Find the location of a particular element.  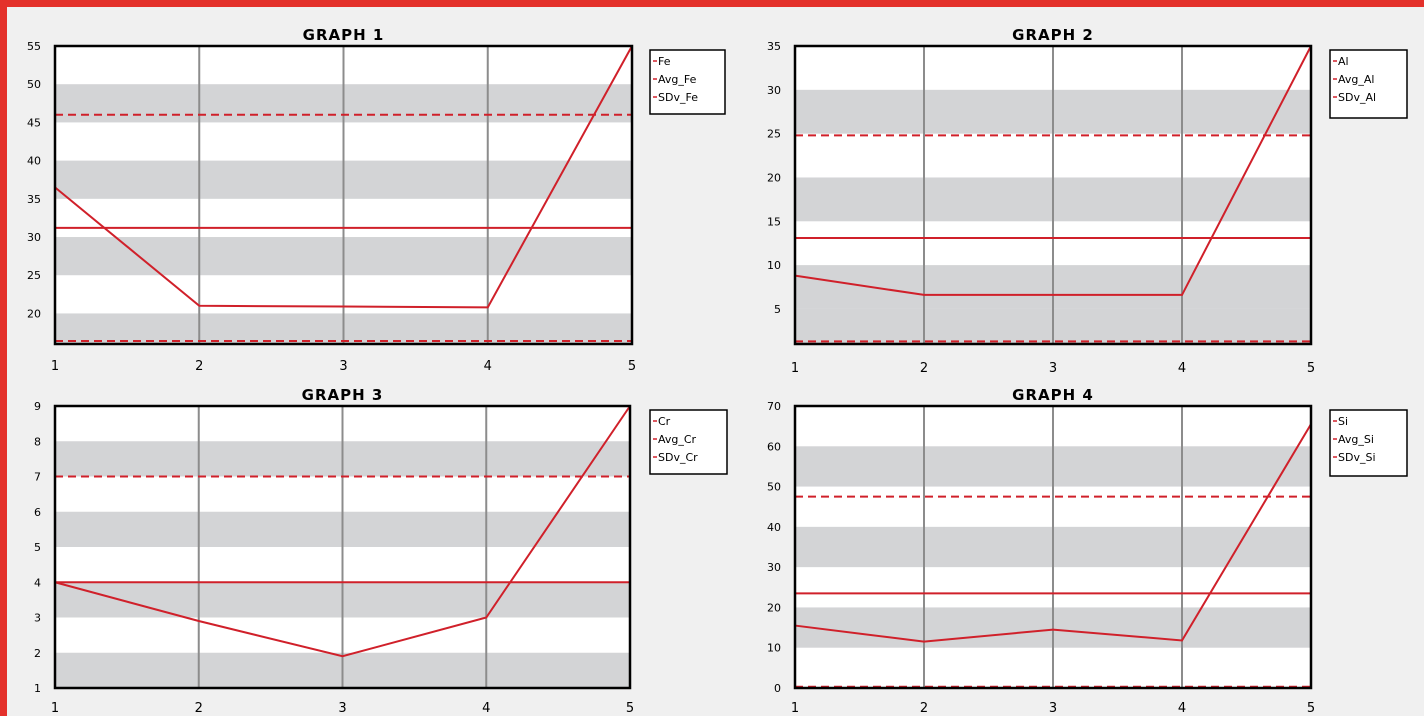

x-tick-label: 2 is located at coordinates (924, 708).